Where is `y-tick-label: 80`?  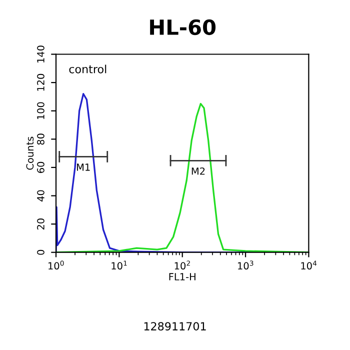 y-tick-label: 80 is located at coordinates (40, 139).